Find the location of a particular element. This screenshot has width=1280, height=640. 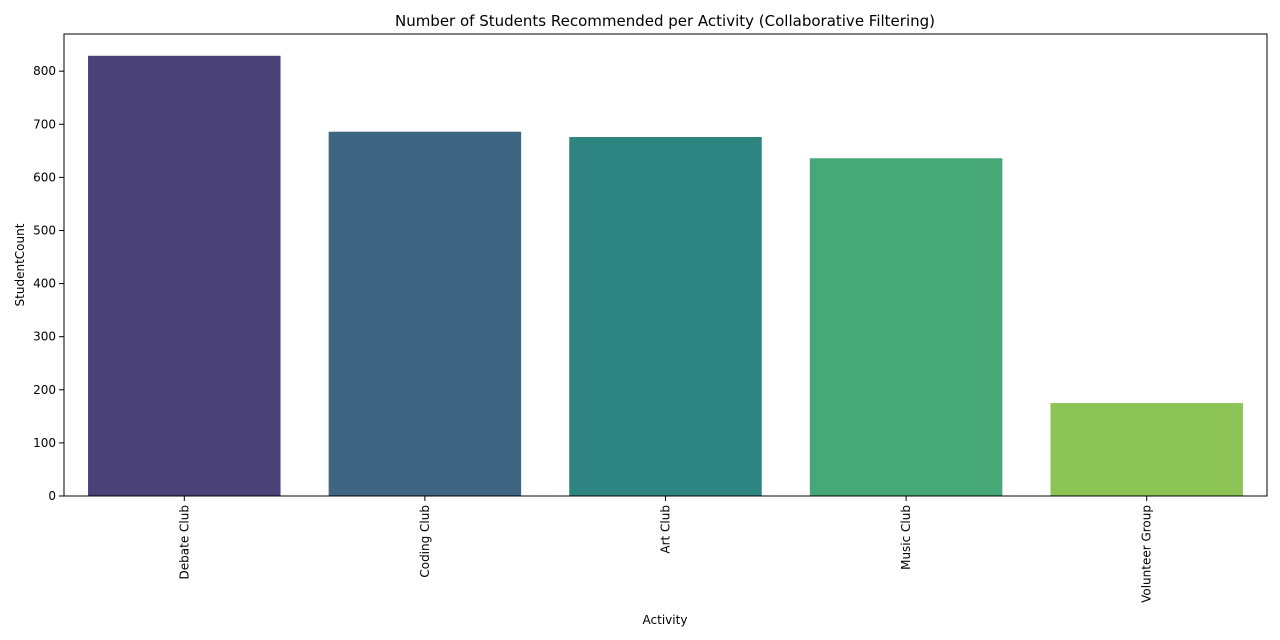

bar-volunteer-group is located at coordinates (1146, 449).